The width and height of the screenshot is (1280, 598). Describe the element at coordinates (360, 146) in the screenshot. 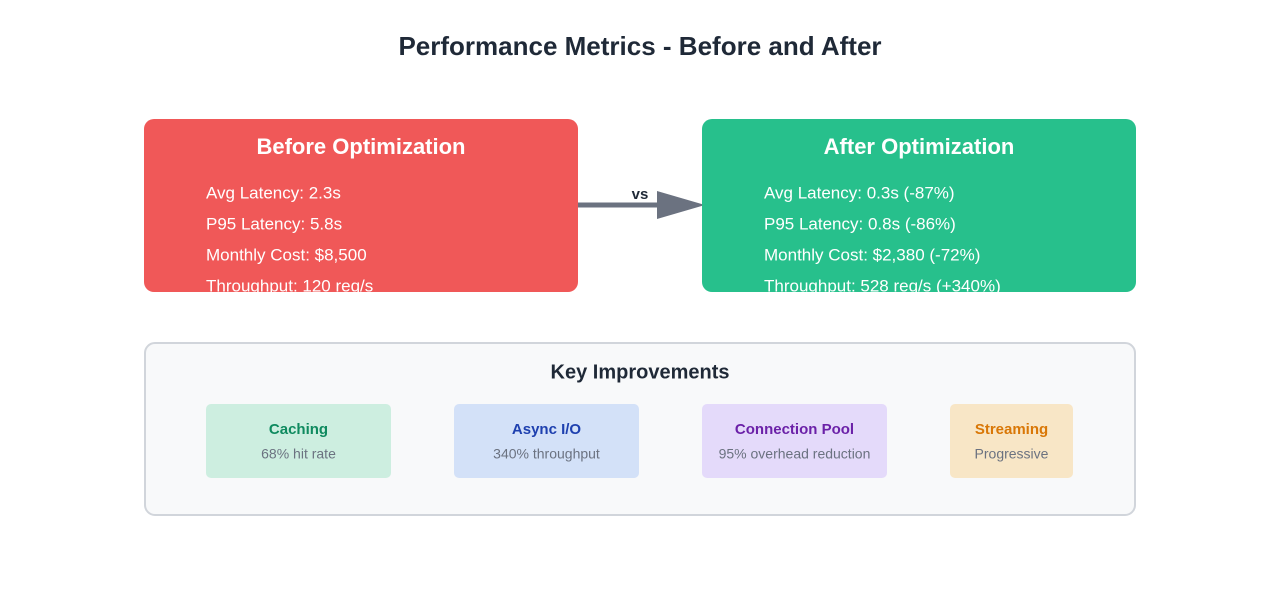

I see `before-title: Before Optimization` at that location.